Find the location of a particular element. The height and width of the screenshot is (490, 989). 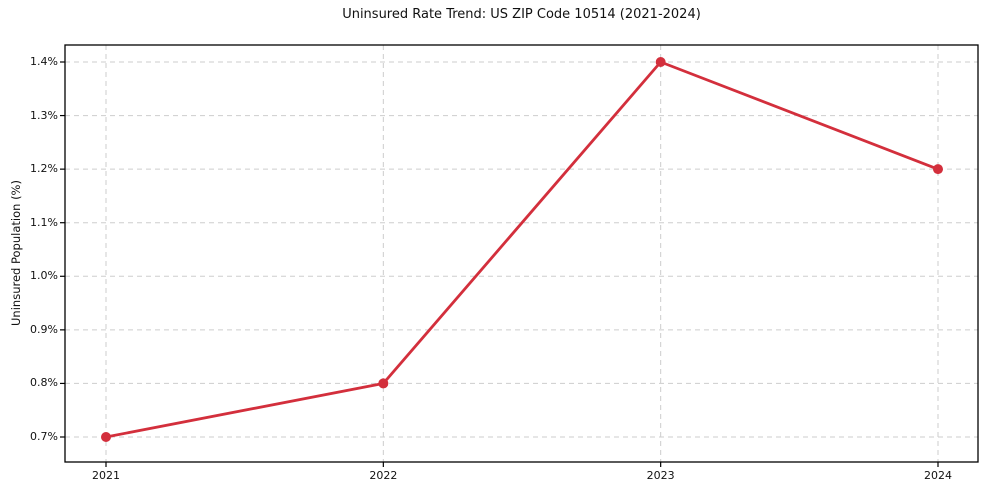

x-tick-label: 2024 is located at coordinates (938, 475).